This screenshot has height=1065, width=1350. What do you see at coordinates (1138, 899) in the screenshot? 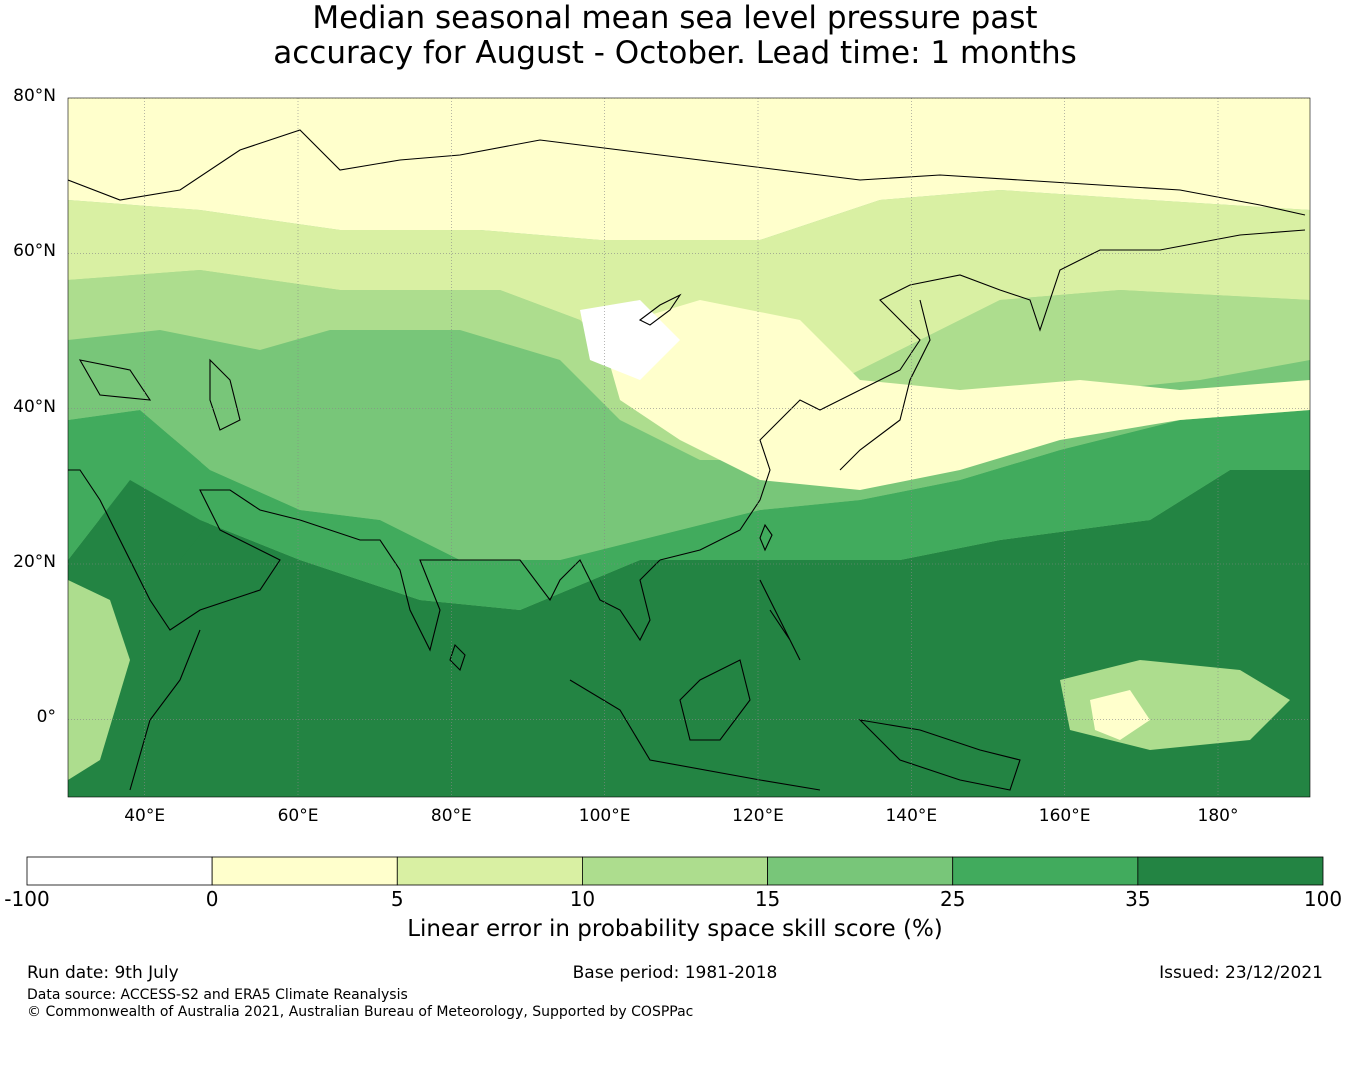
I see `colorbar-tick-label: 35` at bounding box center [1138, 899].